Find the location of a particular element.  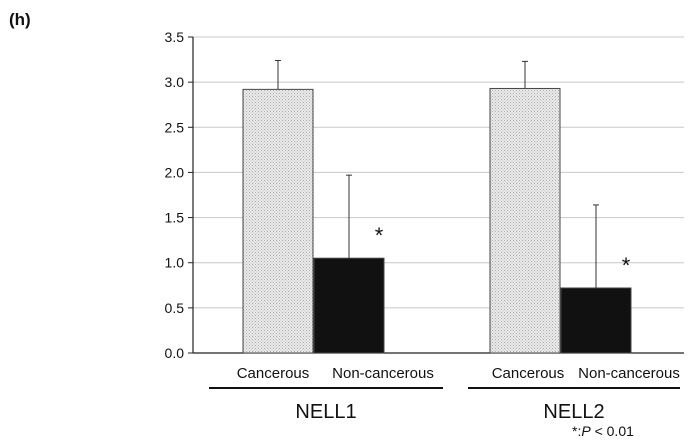

y-tick-label: 2.5 is located at coordinates (175, 127).